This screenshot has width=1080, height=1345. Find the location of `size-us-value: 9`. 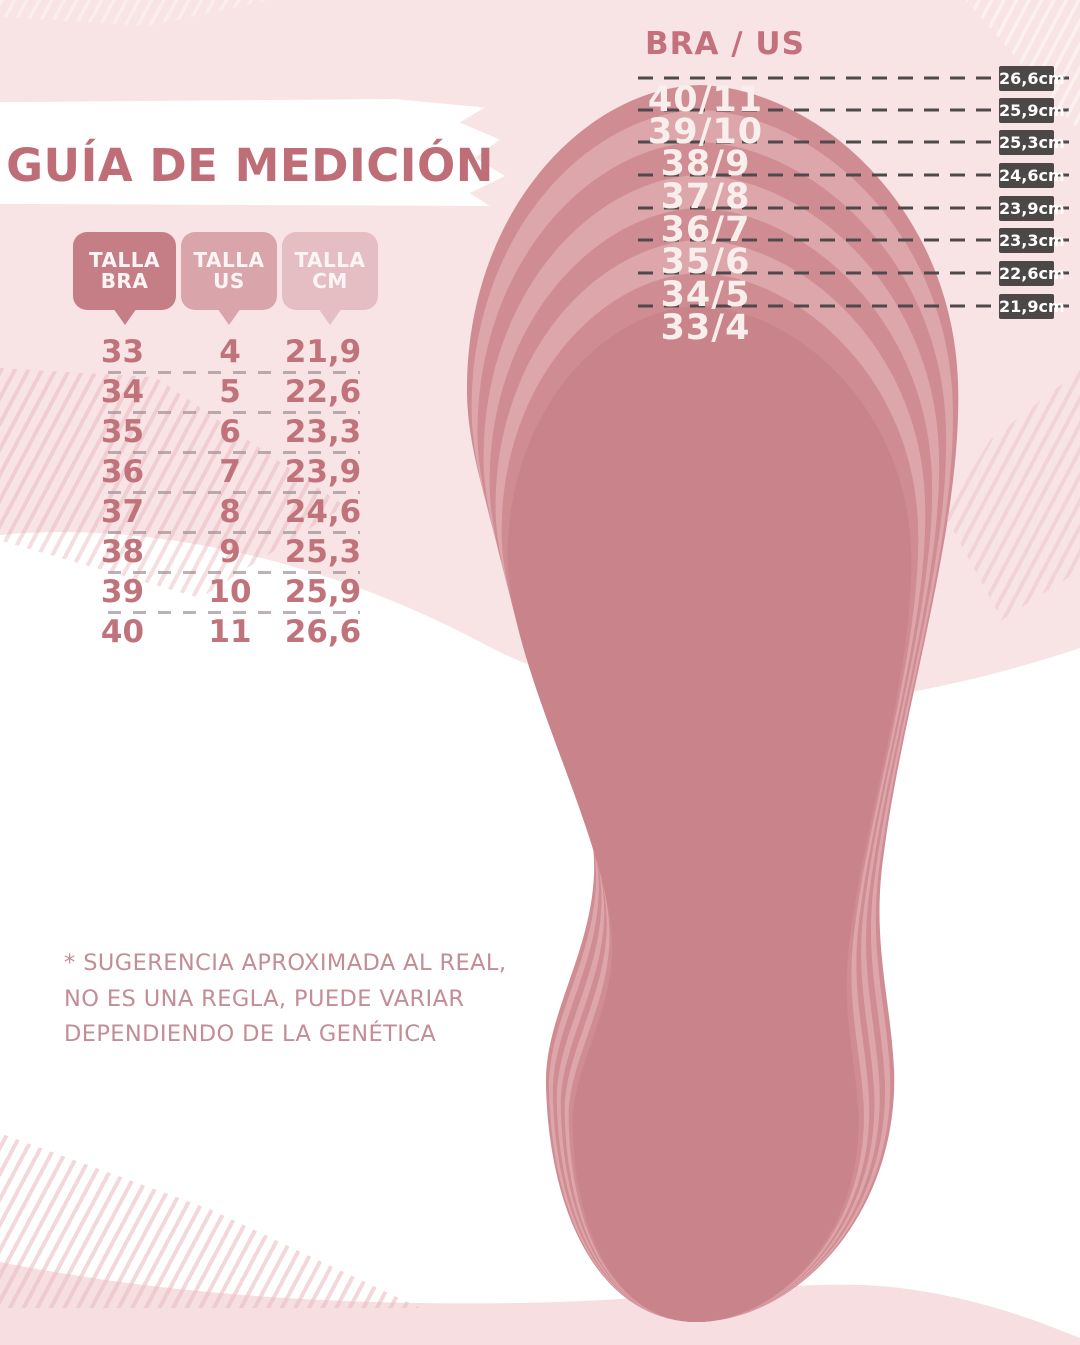

size-us-value: 9 is located at coordinates (230, 552).